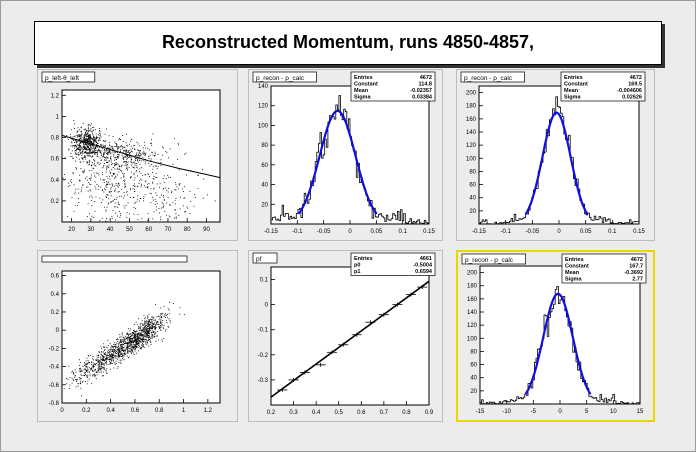 The image size is (696, 452). I want to click on x-tick-label: 15, so click(640, 412).